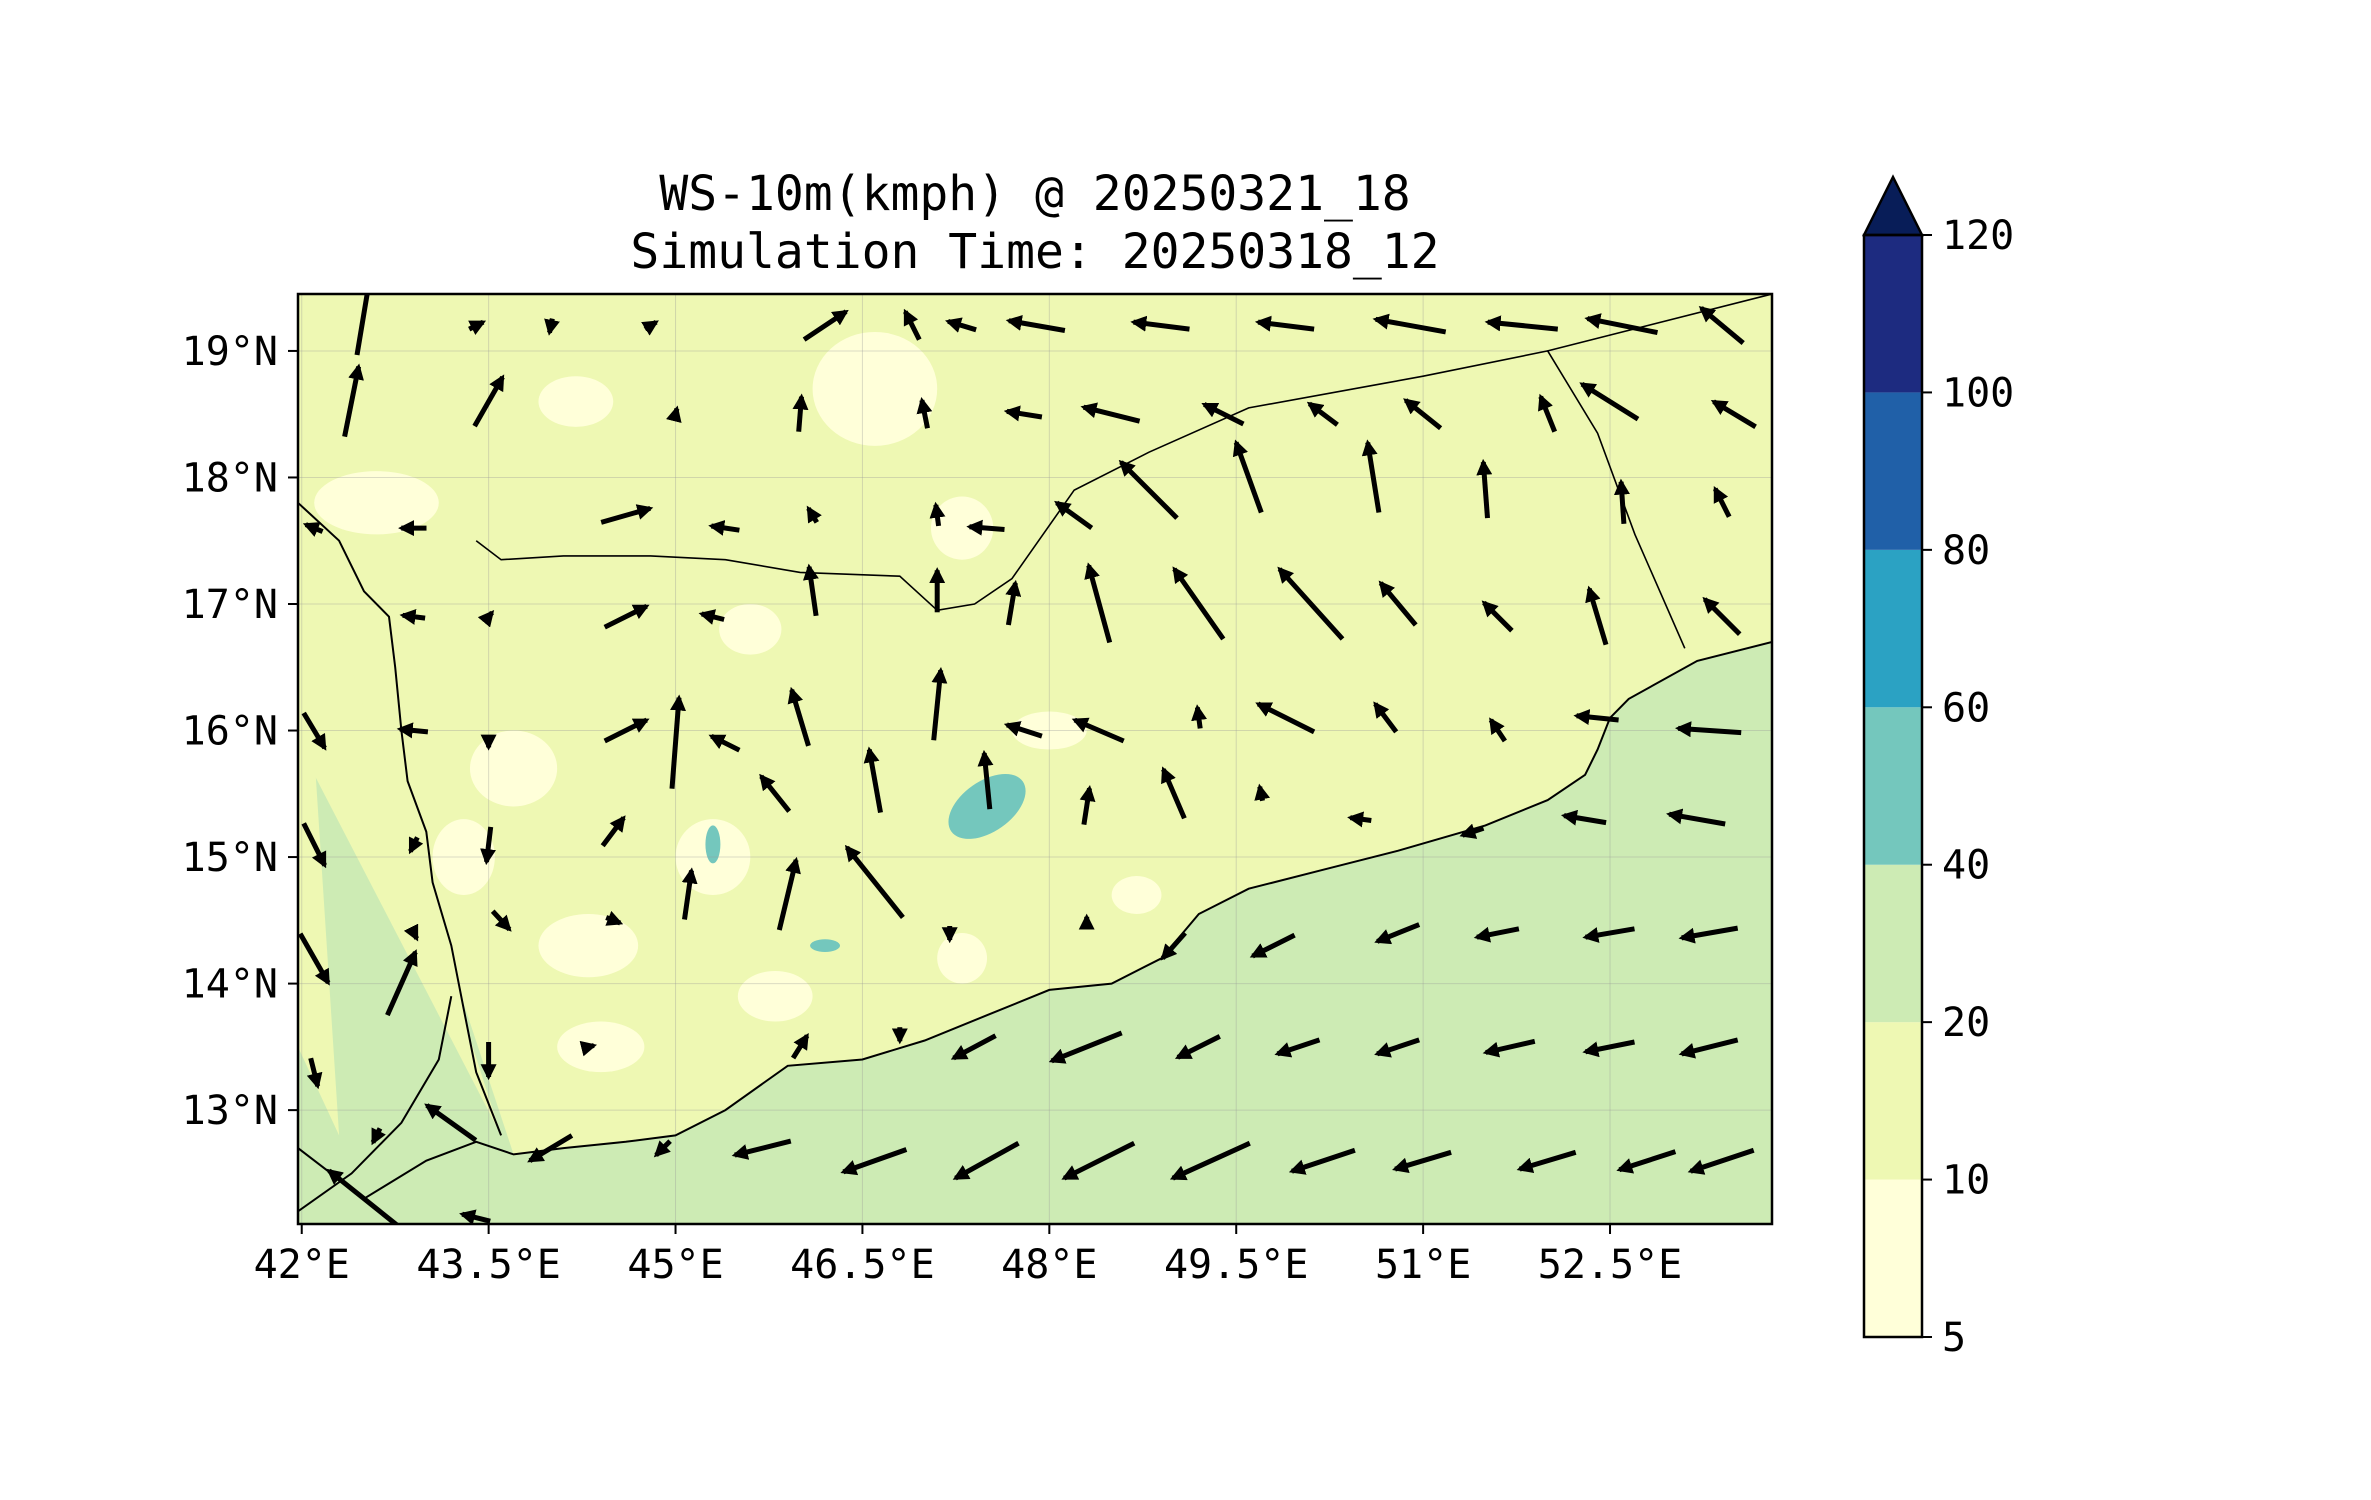 Image resolution: width=2371 pixels, height=1500 pixels. I want to click on lon-tick-label: 49.5°E, so click(1236, 1265).